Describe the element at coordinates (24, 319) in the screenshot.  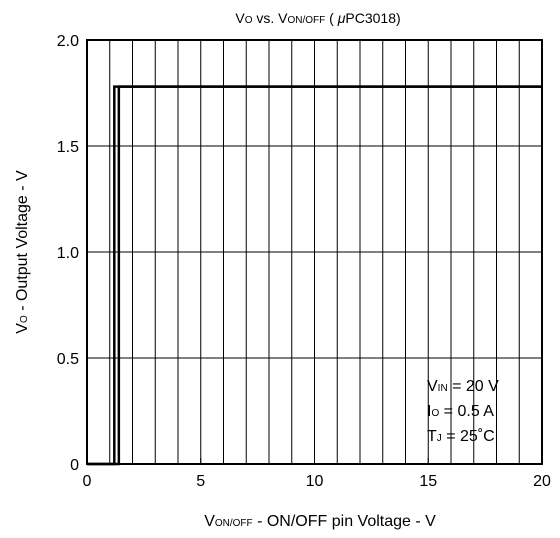
I see `y-label-part: O` at that location.